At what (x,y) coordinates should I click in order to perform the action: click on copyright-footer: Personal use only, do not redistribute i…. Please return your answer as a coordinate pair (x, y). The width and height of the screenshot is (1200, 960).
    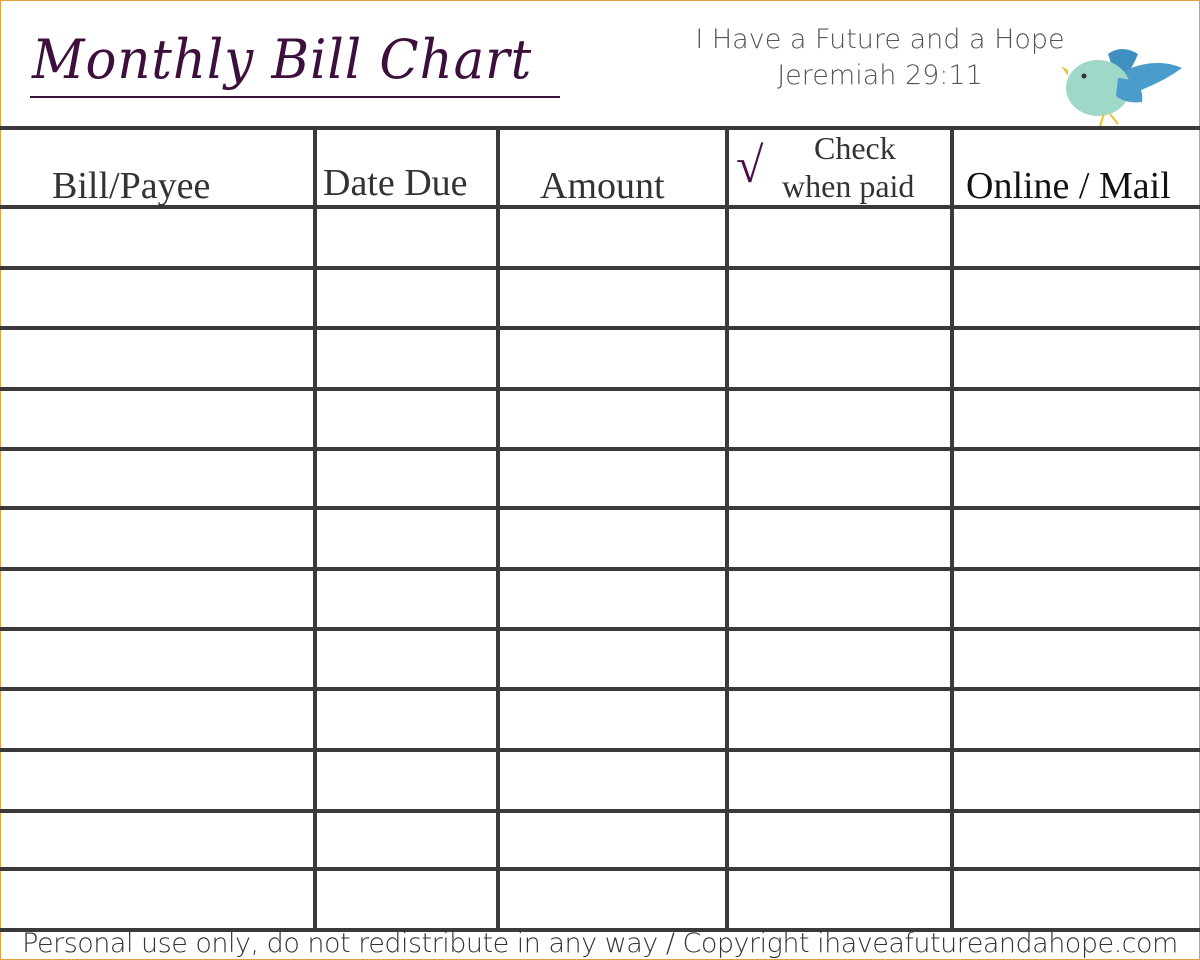
    Looking at the image, I should click on (600, 943).